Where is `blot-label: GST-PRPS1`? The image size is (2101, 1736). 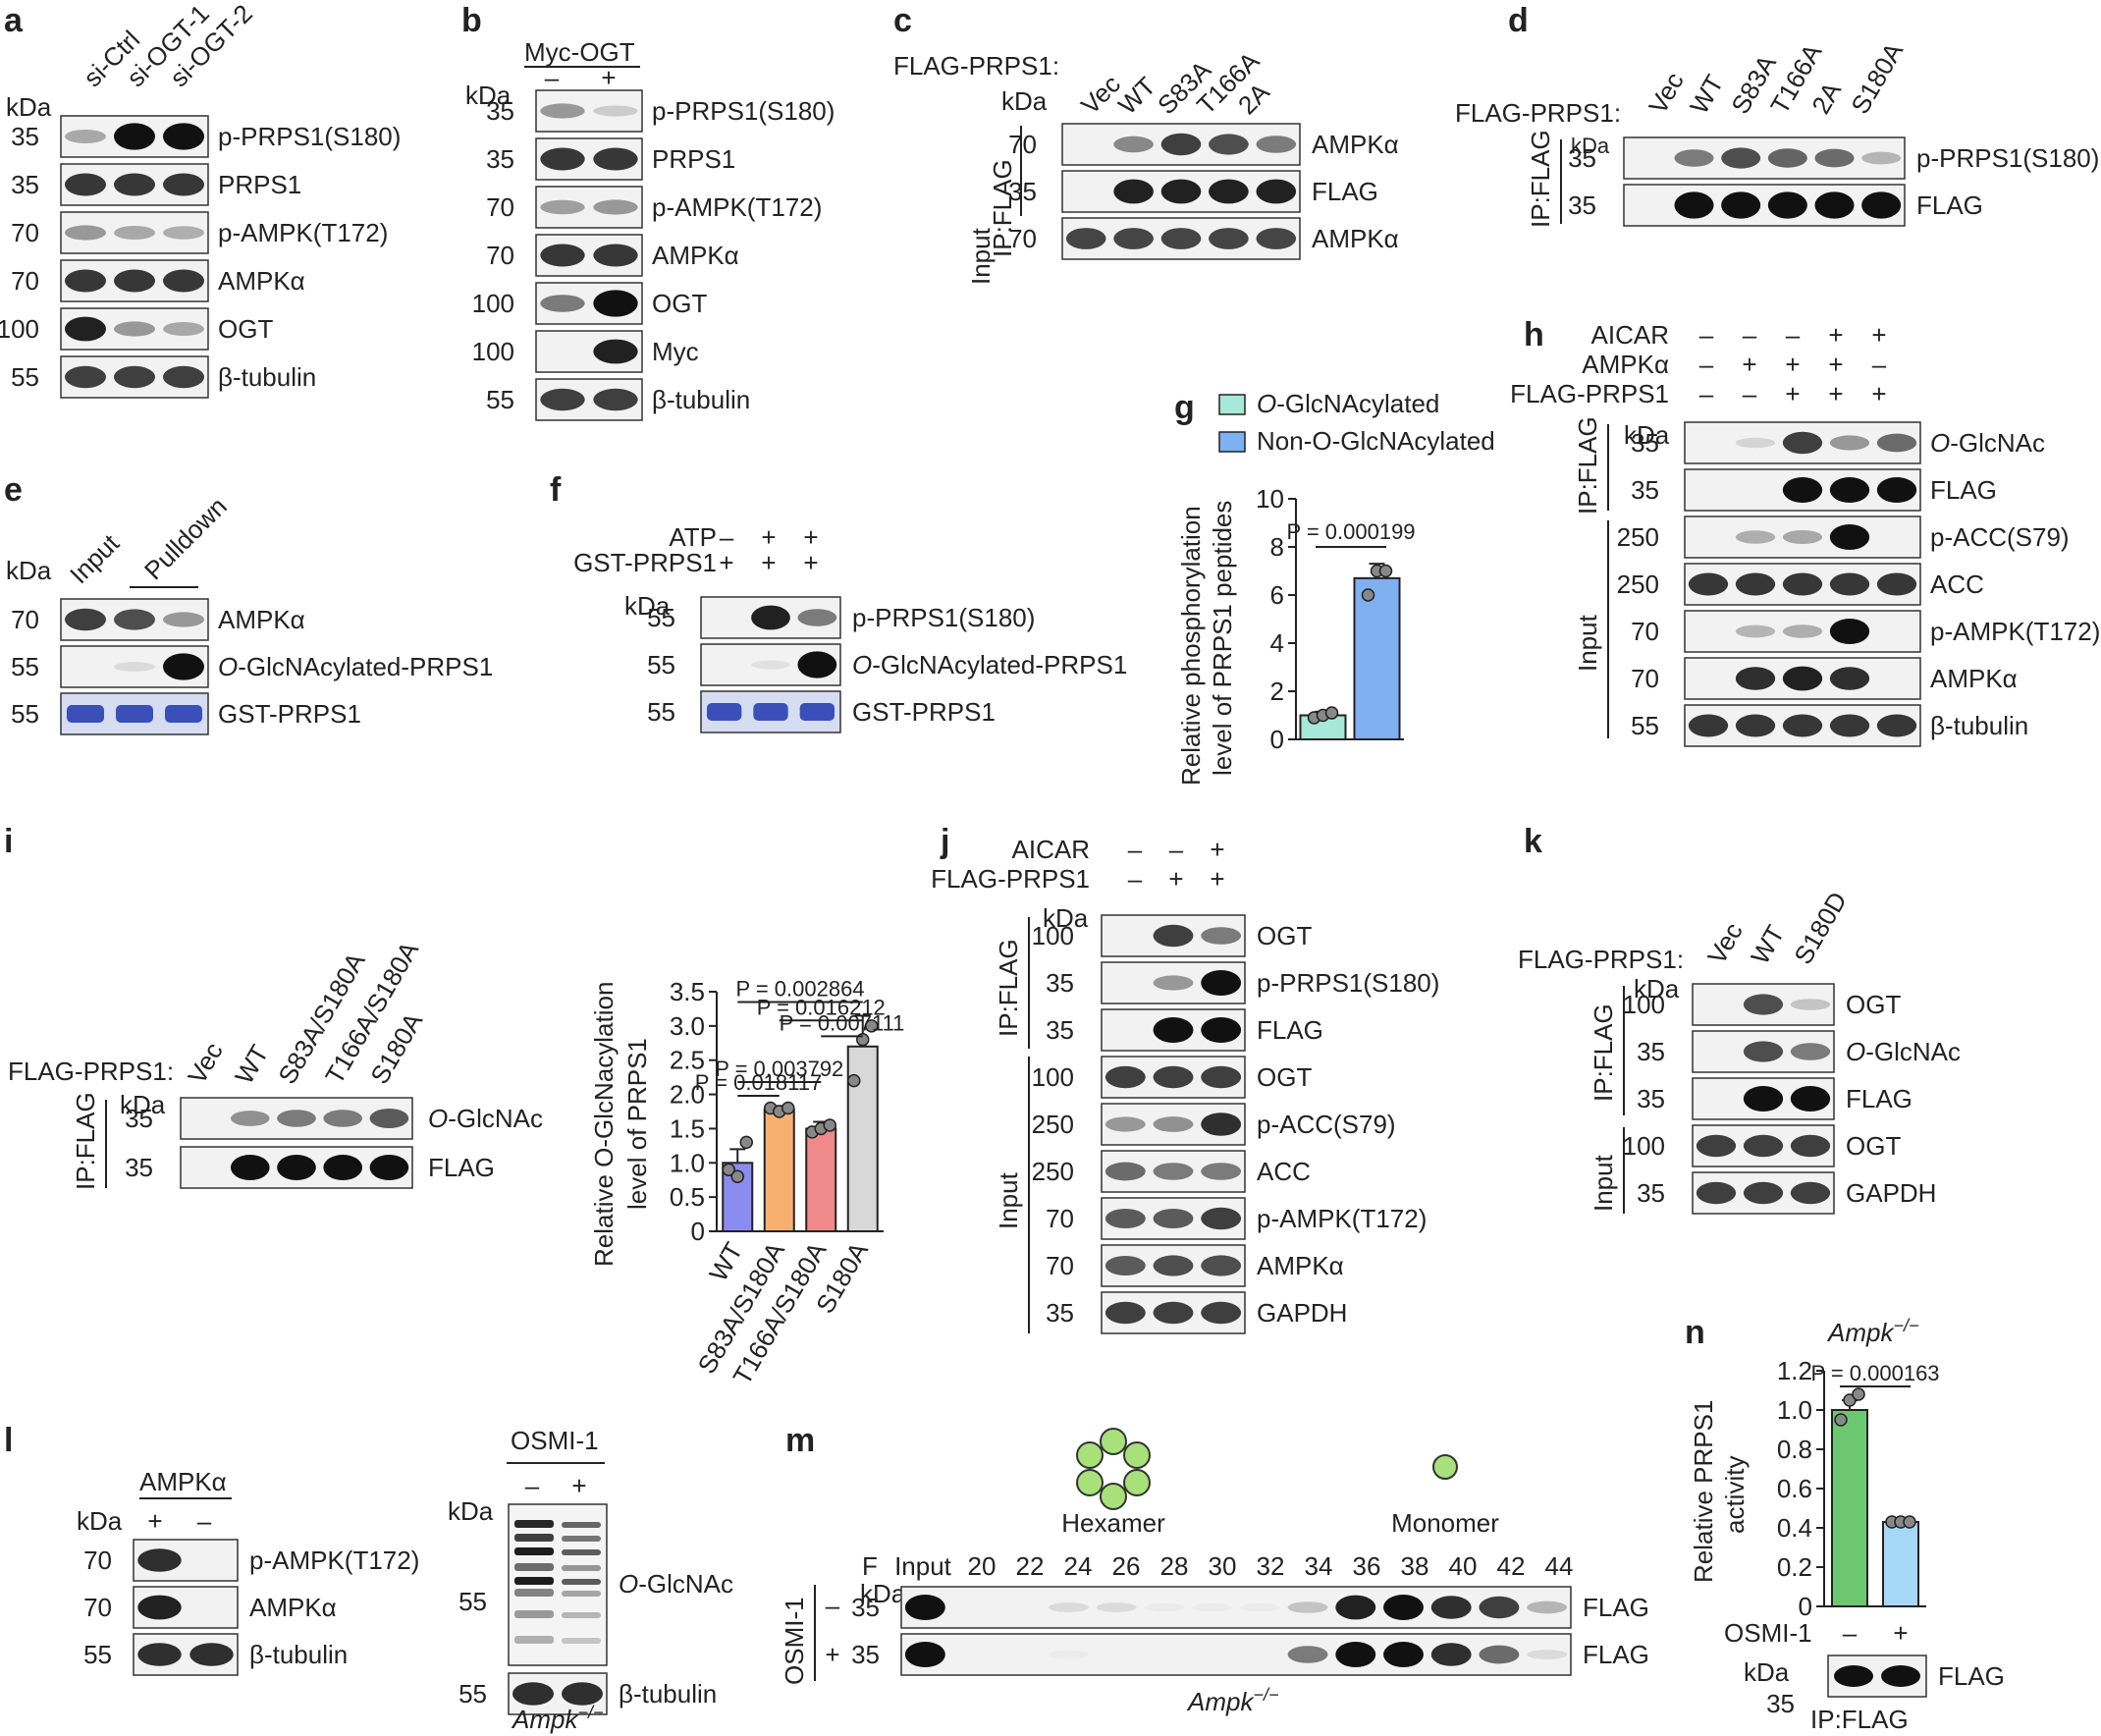 blot-label: GST-PRPS1 is located at coordinates (924, 712).